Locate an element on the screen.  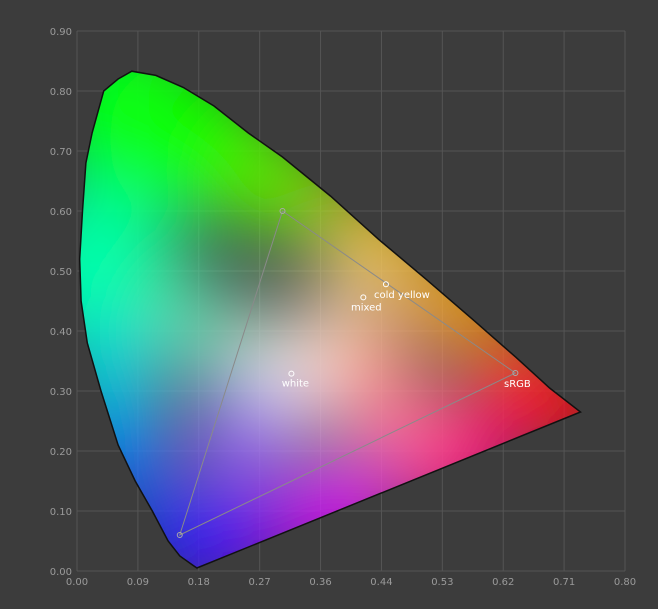
y-tick-label: 0.90 is located at coordinates (61, 32).